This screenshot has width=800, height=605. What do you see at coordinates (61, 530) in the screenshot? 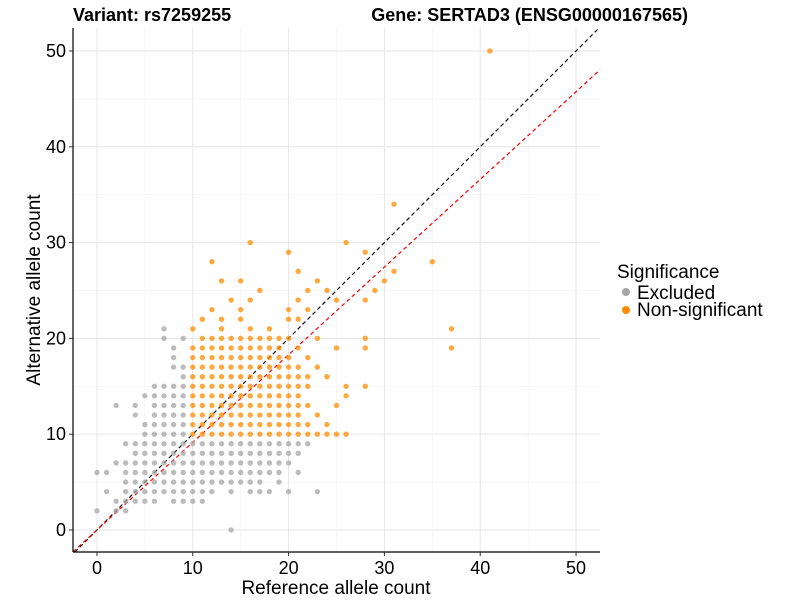
I see `y-tick-label: 0` at bounding box center [61, 530].